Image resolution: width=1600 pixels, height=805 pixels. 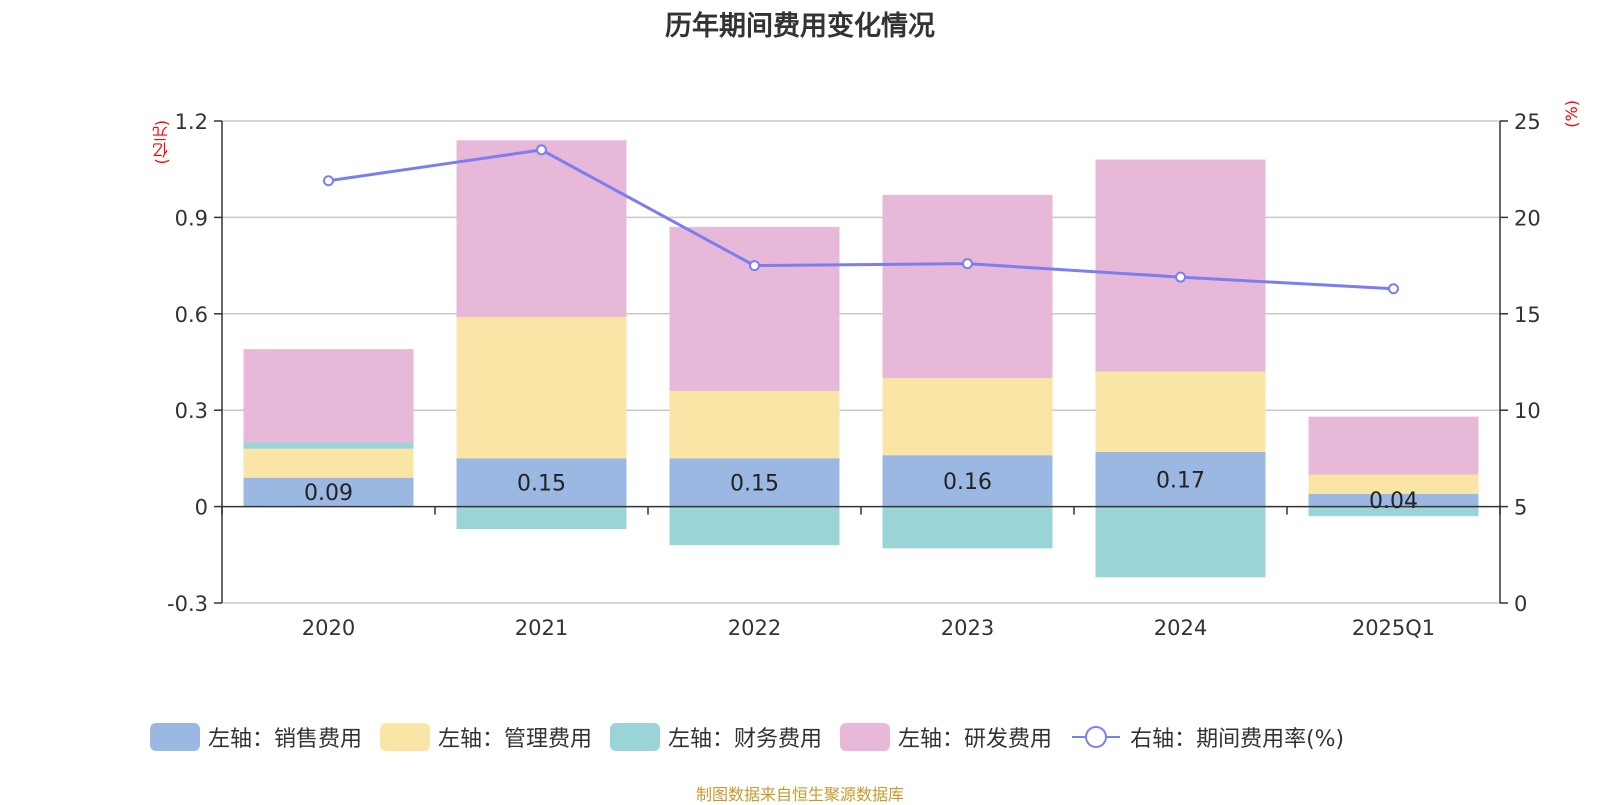 What do you see at coordinates (1527, 411) in the screenshot?
I see `right-axis-tick-label: 10` at bounding box center [1527, 411].